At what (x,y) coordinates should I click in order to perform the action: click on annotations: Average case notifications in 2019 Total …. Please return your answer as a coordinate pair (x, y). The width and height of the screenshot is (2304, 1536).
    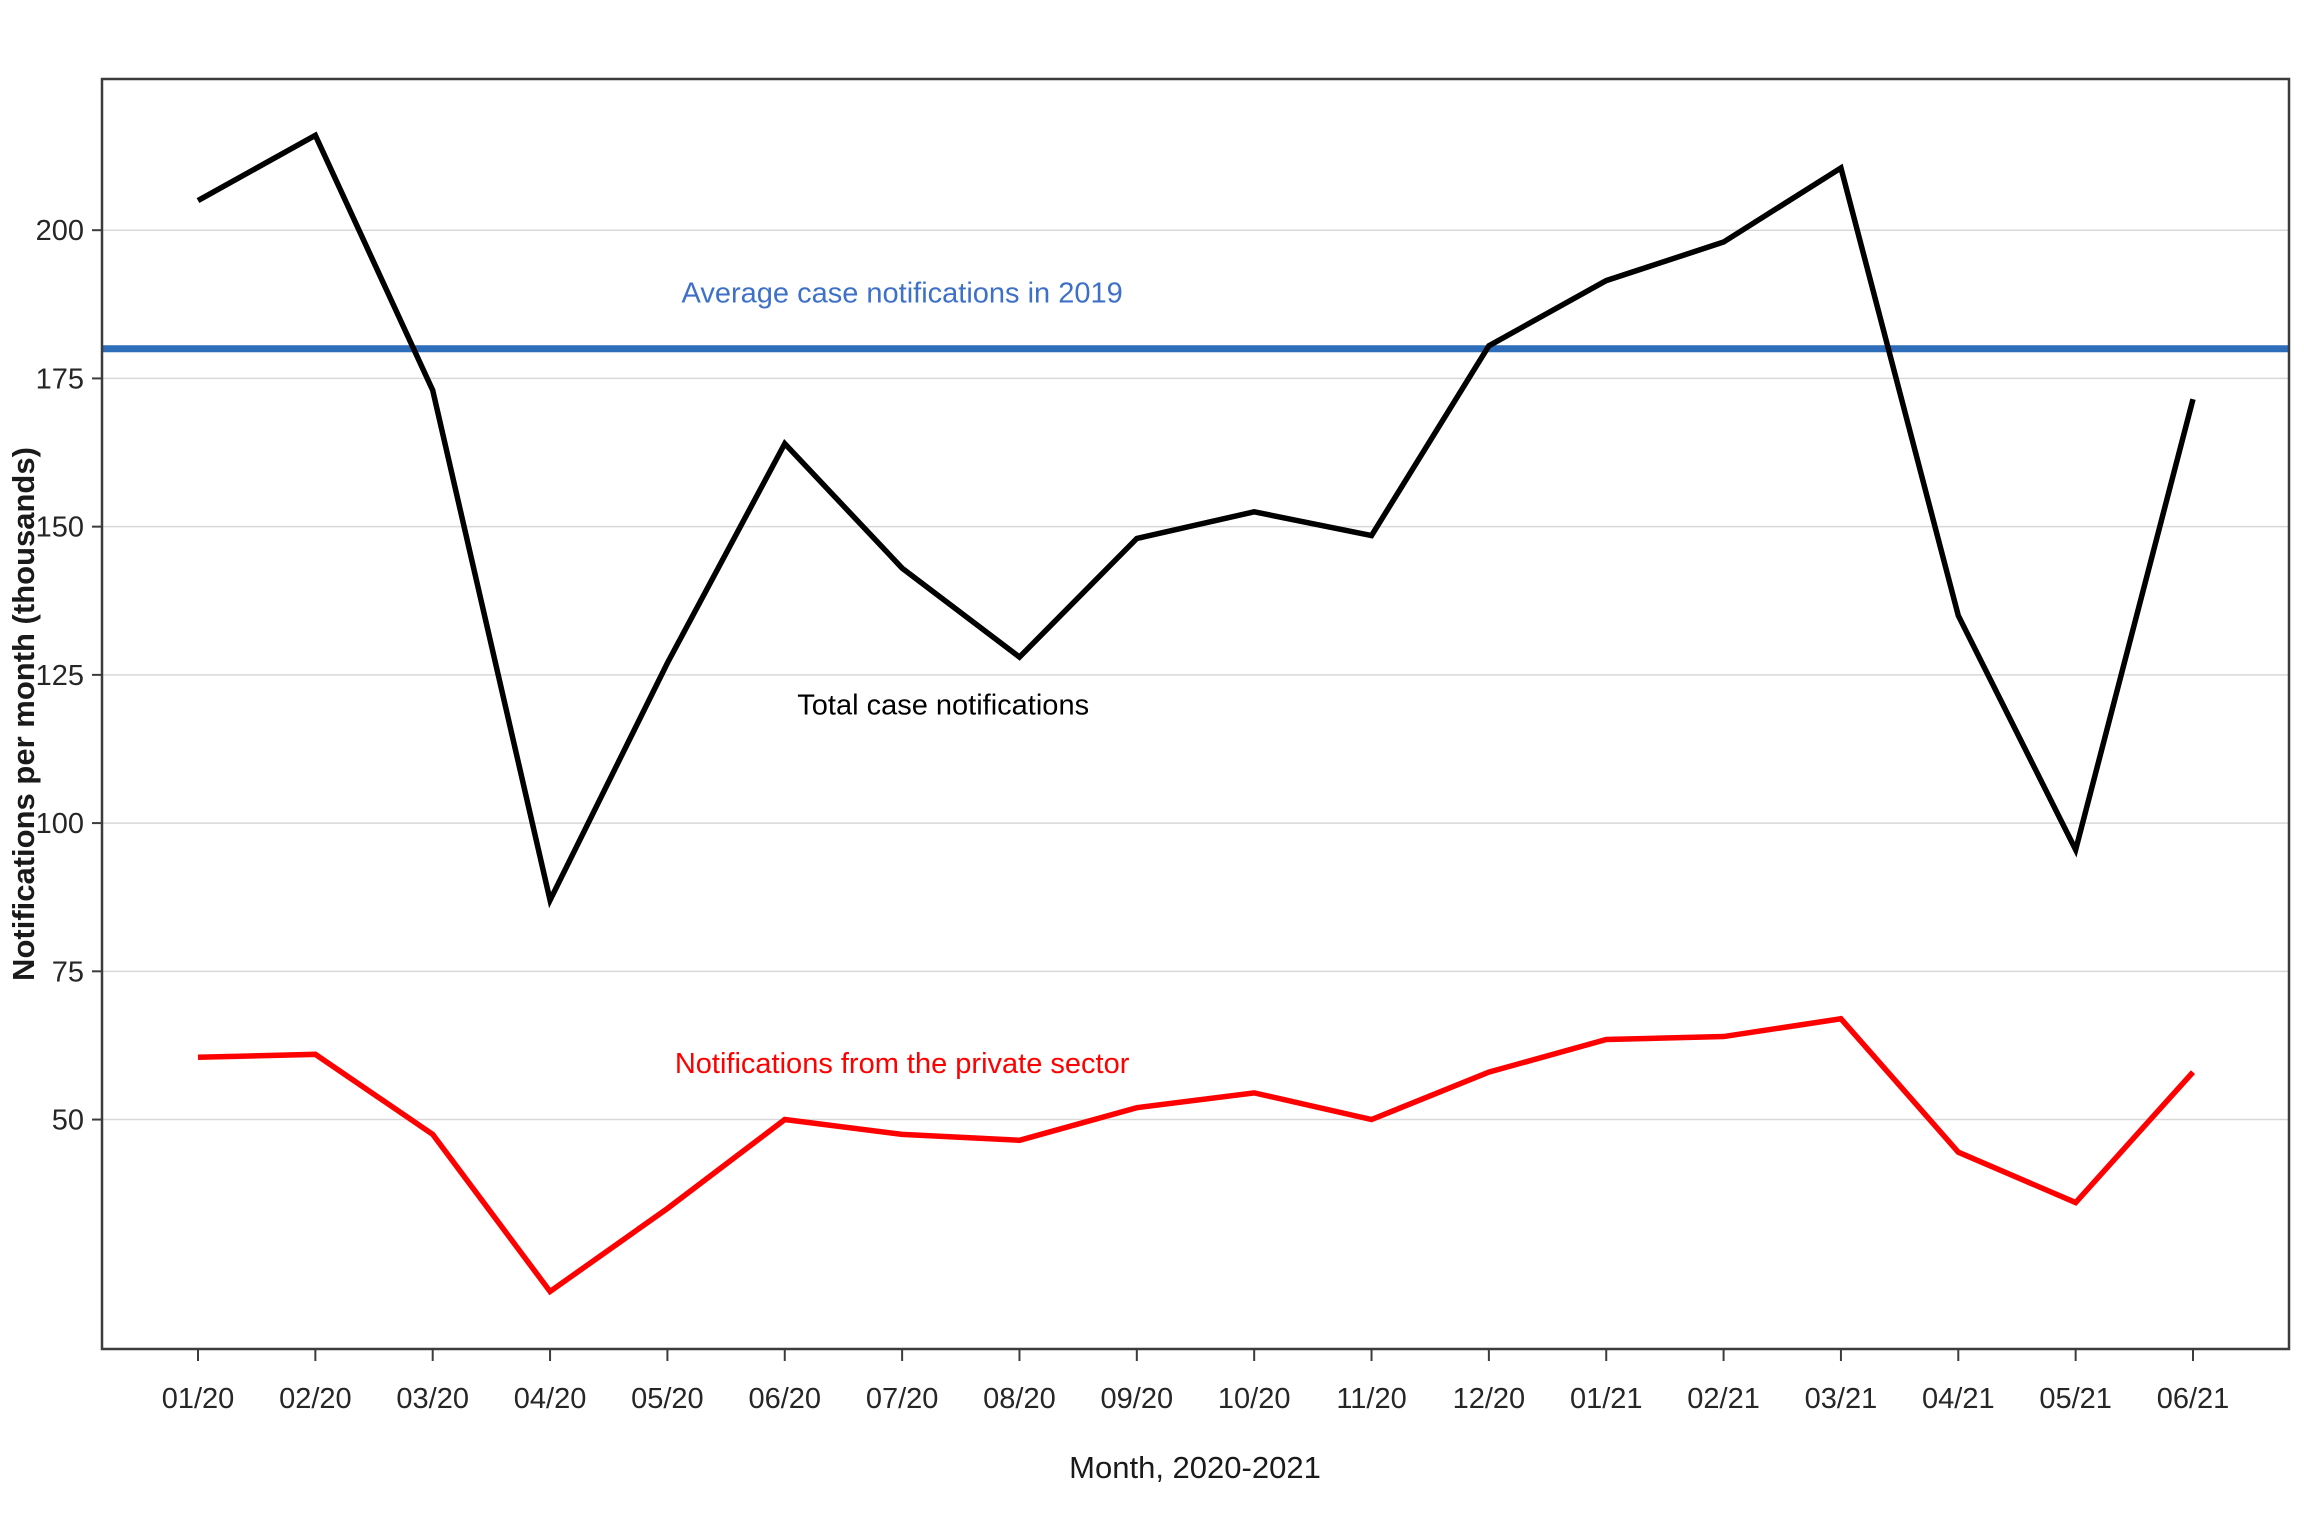
    Looking at the image, I should click on (902, 678).